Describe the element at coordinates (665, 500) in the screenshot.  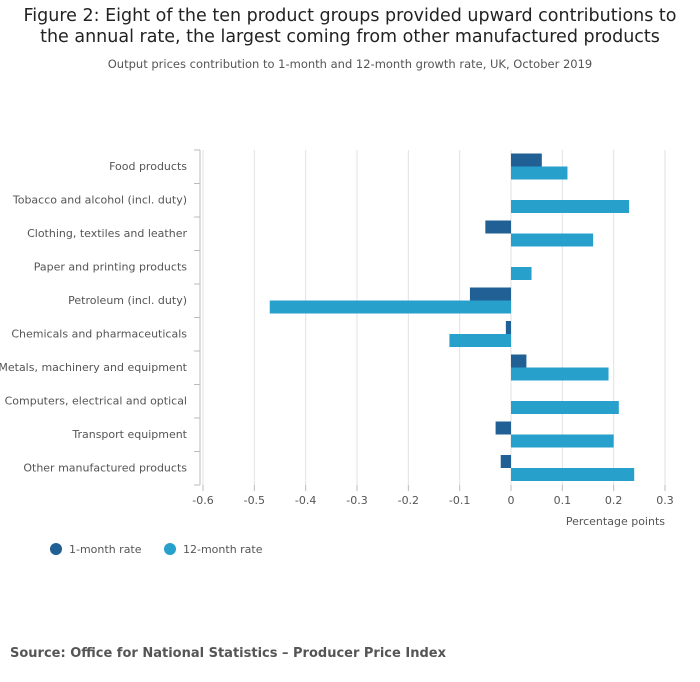
I see `x-tick-label: 0.3` at that location.